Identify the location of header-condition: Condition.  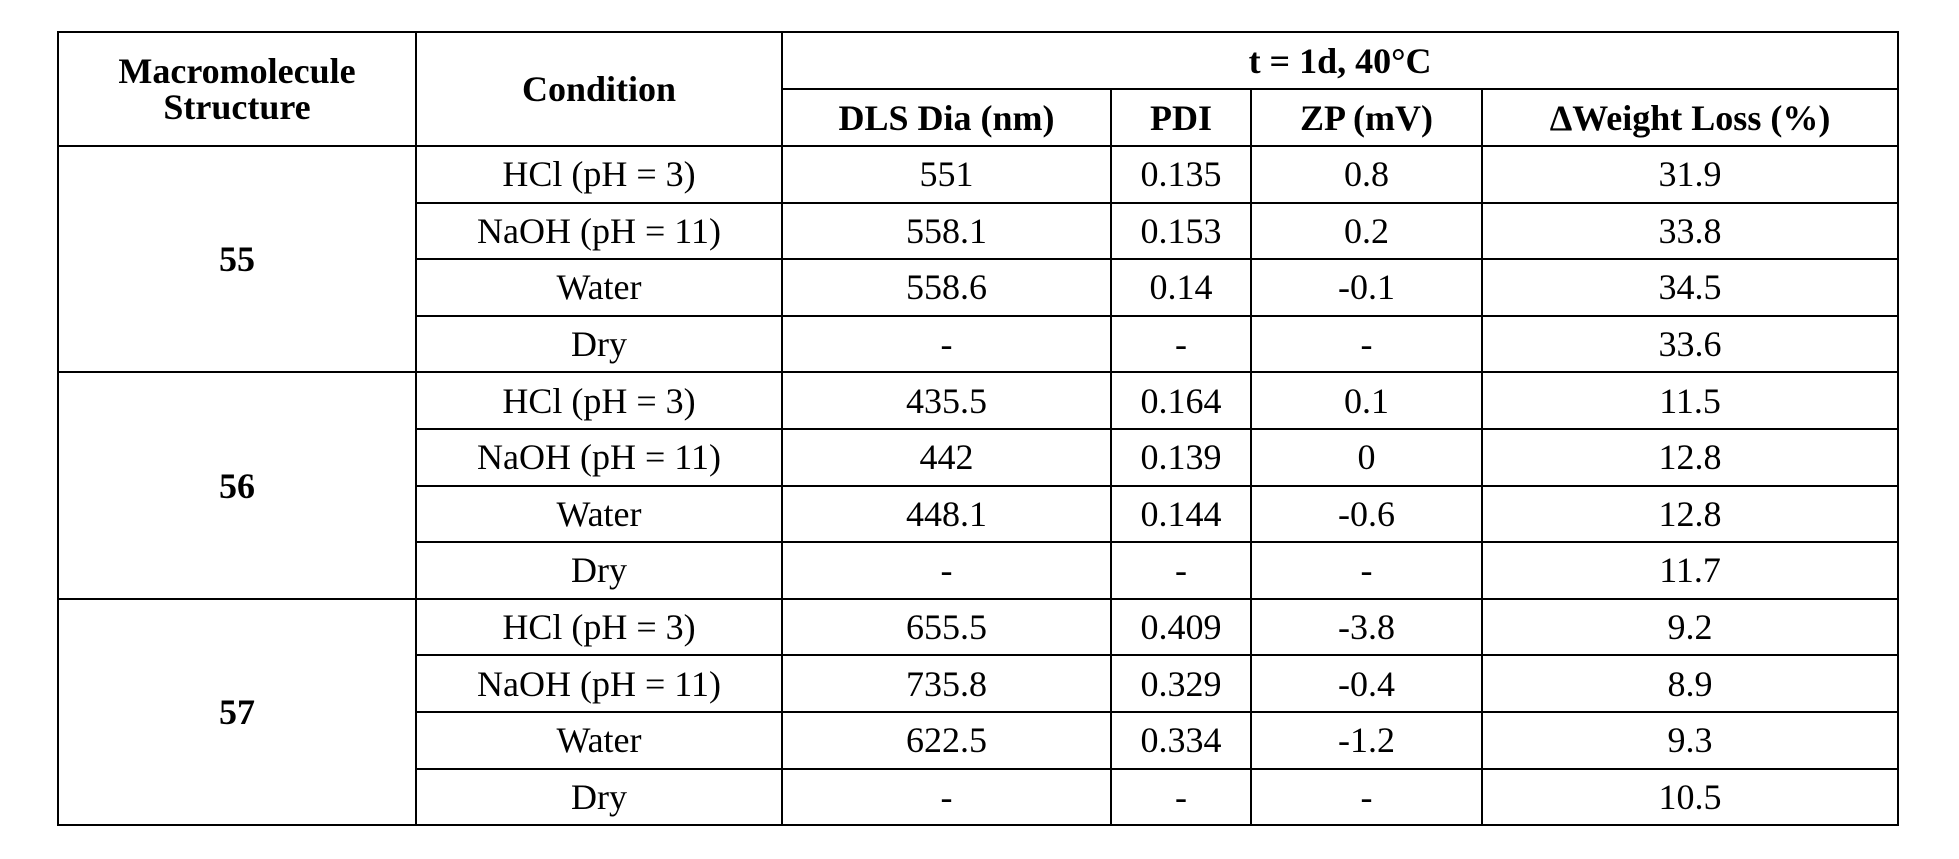
(599, 89).